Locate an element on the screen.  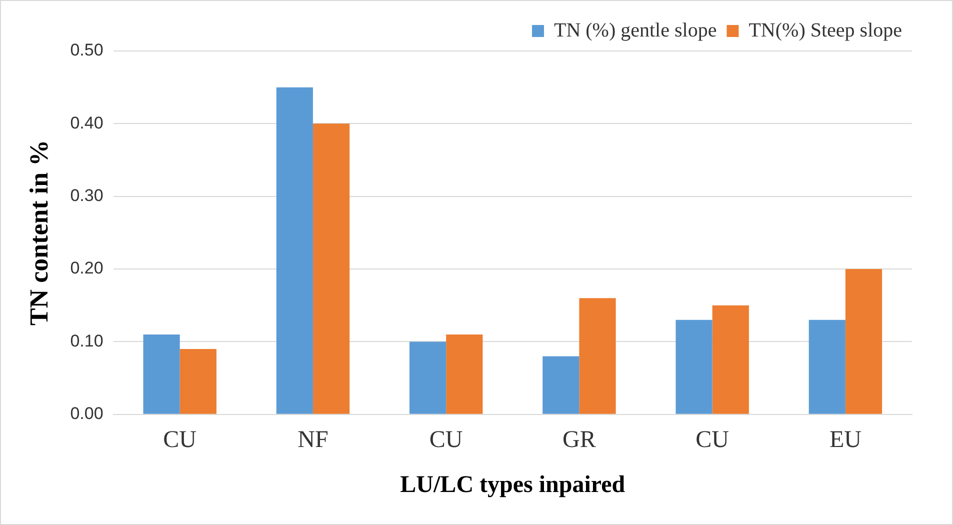
y-tick-label: 0.30 is located at coordinates (87, 196).